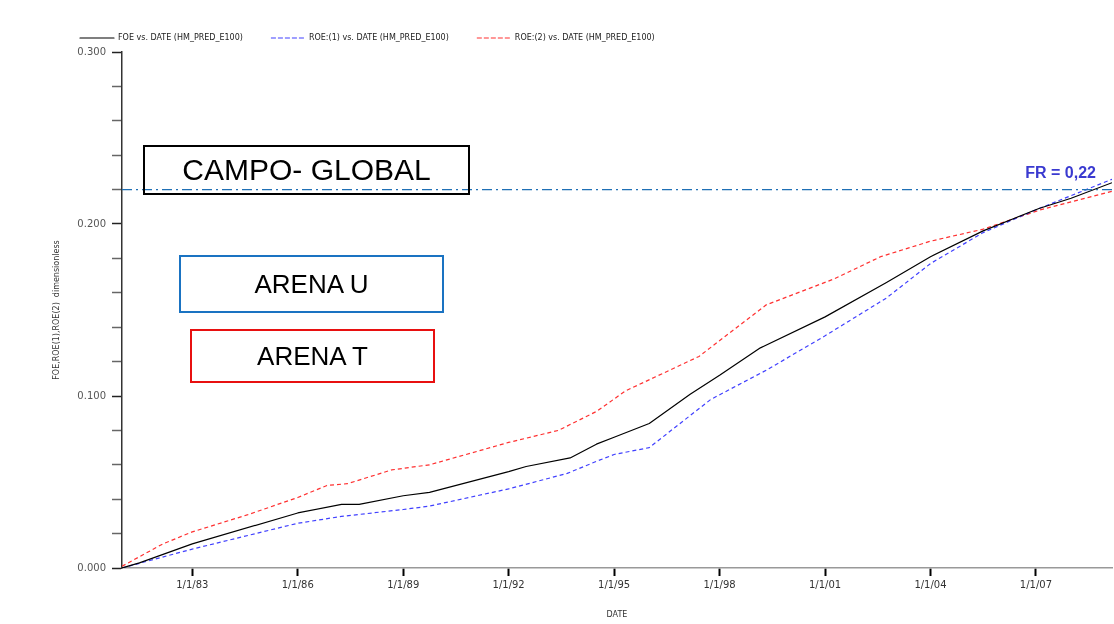 This screenshot has width=1114, height=624. What do you see at coordinates (1036, 584) in the screenshot?
I see `x-tick-label: 1/1/07` at bounding box center [1036, 584].